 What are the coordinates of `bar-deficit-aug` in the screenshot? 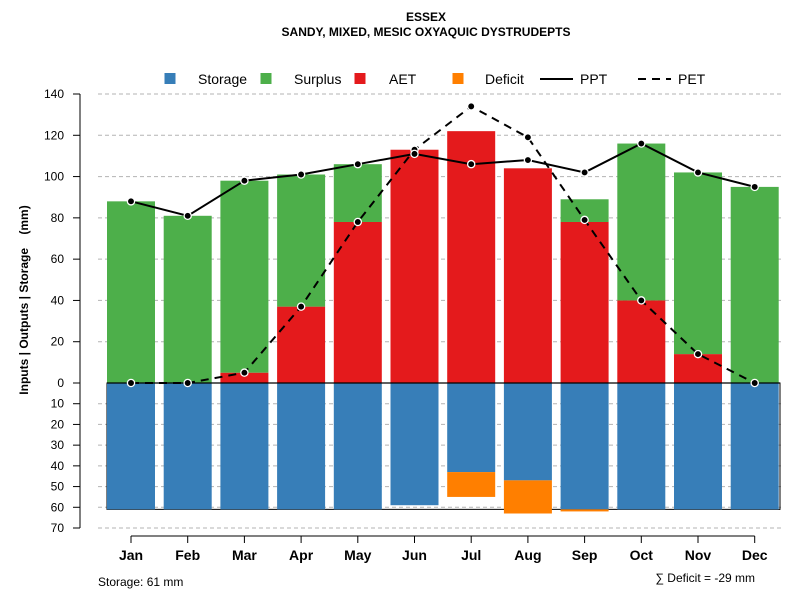 It's located at (527, 497).